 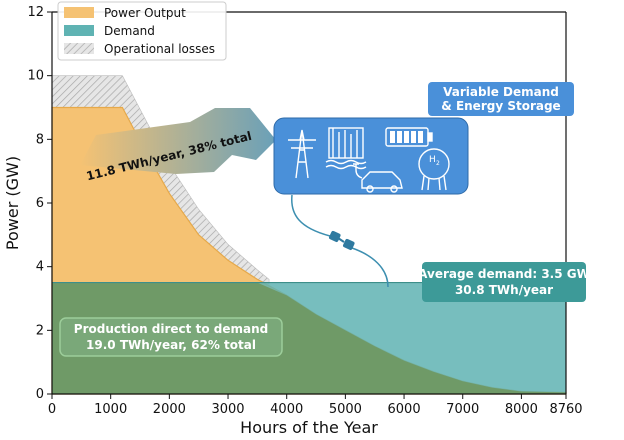 What do you see at coordinates (40, 330) in the screenshot?
I see `y-tick-label: 2` at bounding box center [40, 330].